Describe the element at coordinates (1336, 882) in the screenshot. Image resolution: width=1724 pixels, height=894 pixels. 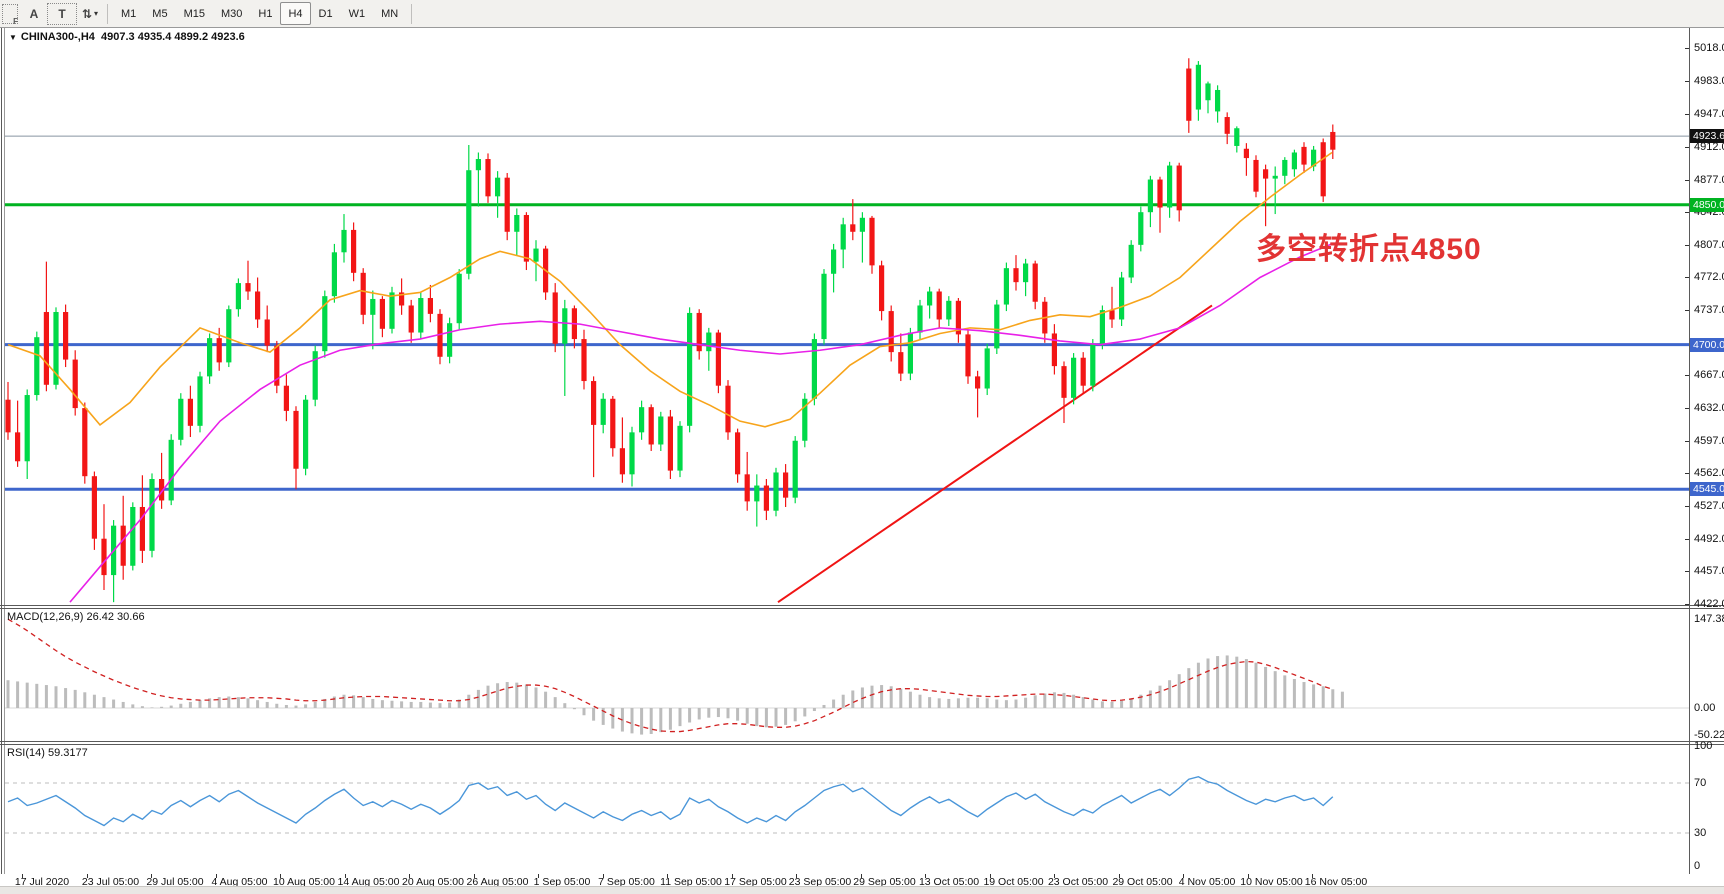
I see `time-tick-label: 16 Nov 05:00` at that location.